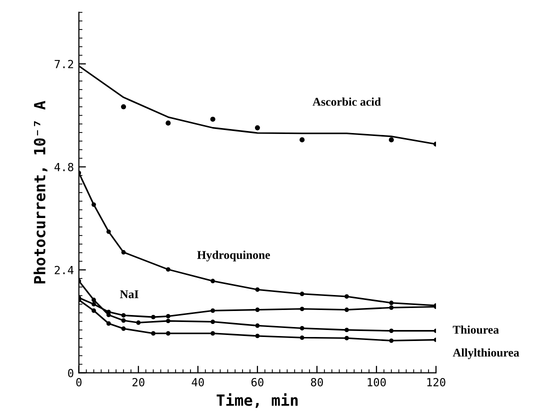 This screenshot has width=533, height=412. Describe the element at coordinates (198, 382) in the screenshot. I see `x-tick-label: 40` at that location.